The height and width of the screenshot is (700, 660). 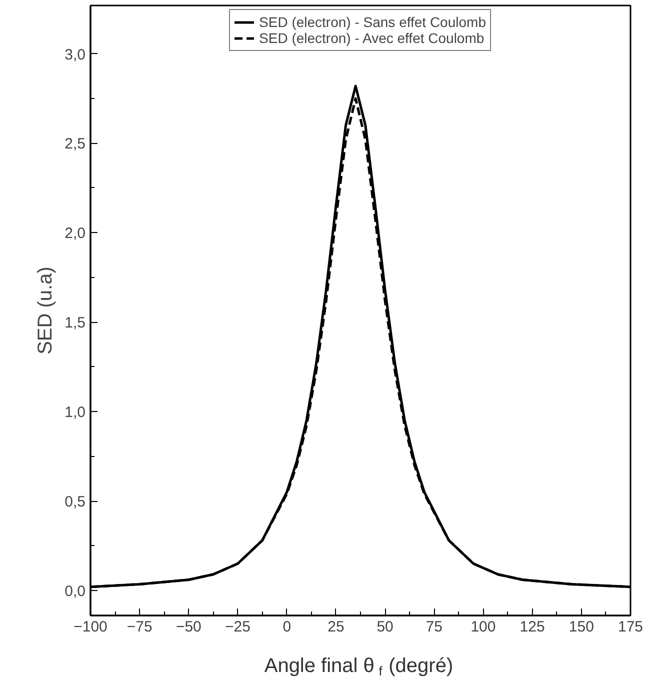 What do you see at coordinates (91, 627) in the screenshot?
I see `x-tick-label: −100` at bounding box center [91, 627].